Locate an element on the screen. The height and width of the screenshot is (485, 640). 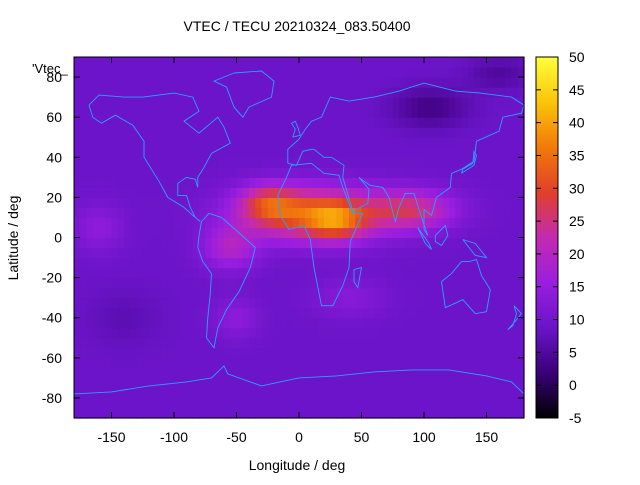
overlay-label: 'Vtec_ is located at coordinates (50, 68).